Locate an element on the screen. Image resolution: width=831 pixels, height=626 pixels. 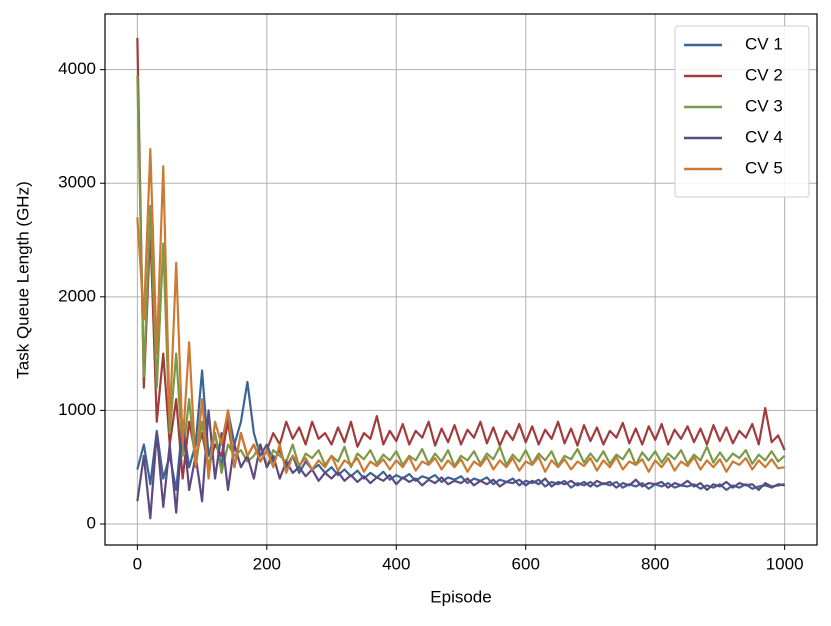
y-axis-label: Task Queue Length (GHz) is located at coordinates (22, 279).